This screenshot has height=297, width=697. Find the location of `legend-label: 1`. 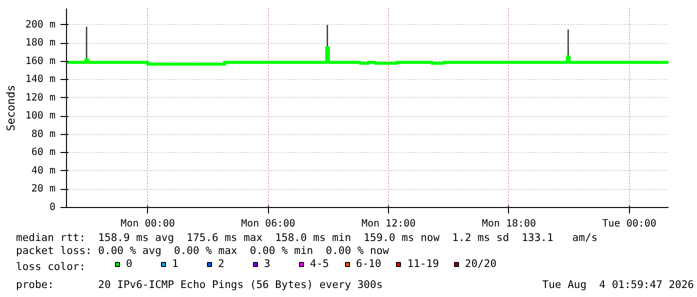

legend-label: 1 is located at coordinates (176, 264).